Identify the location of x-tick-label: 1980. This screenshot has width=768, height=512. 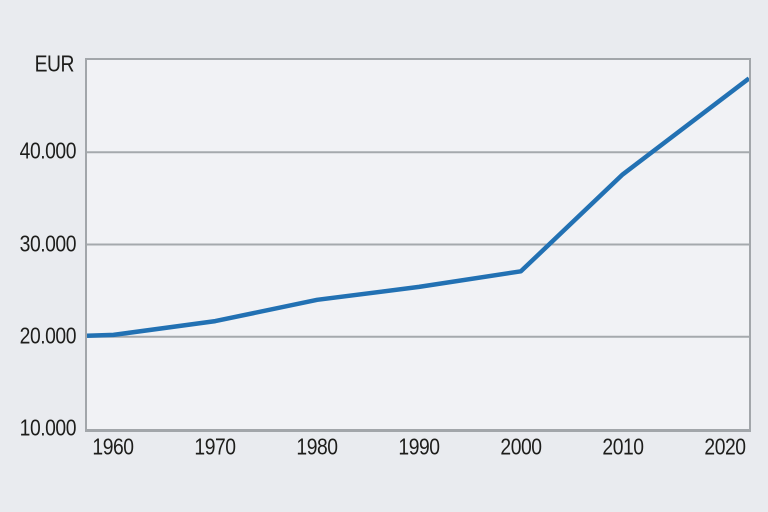
(317, 447).